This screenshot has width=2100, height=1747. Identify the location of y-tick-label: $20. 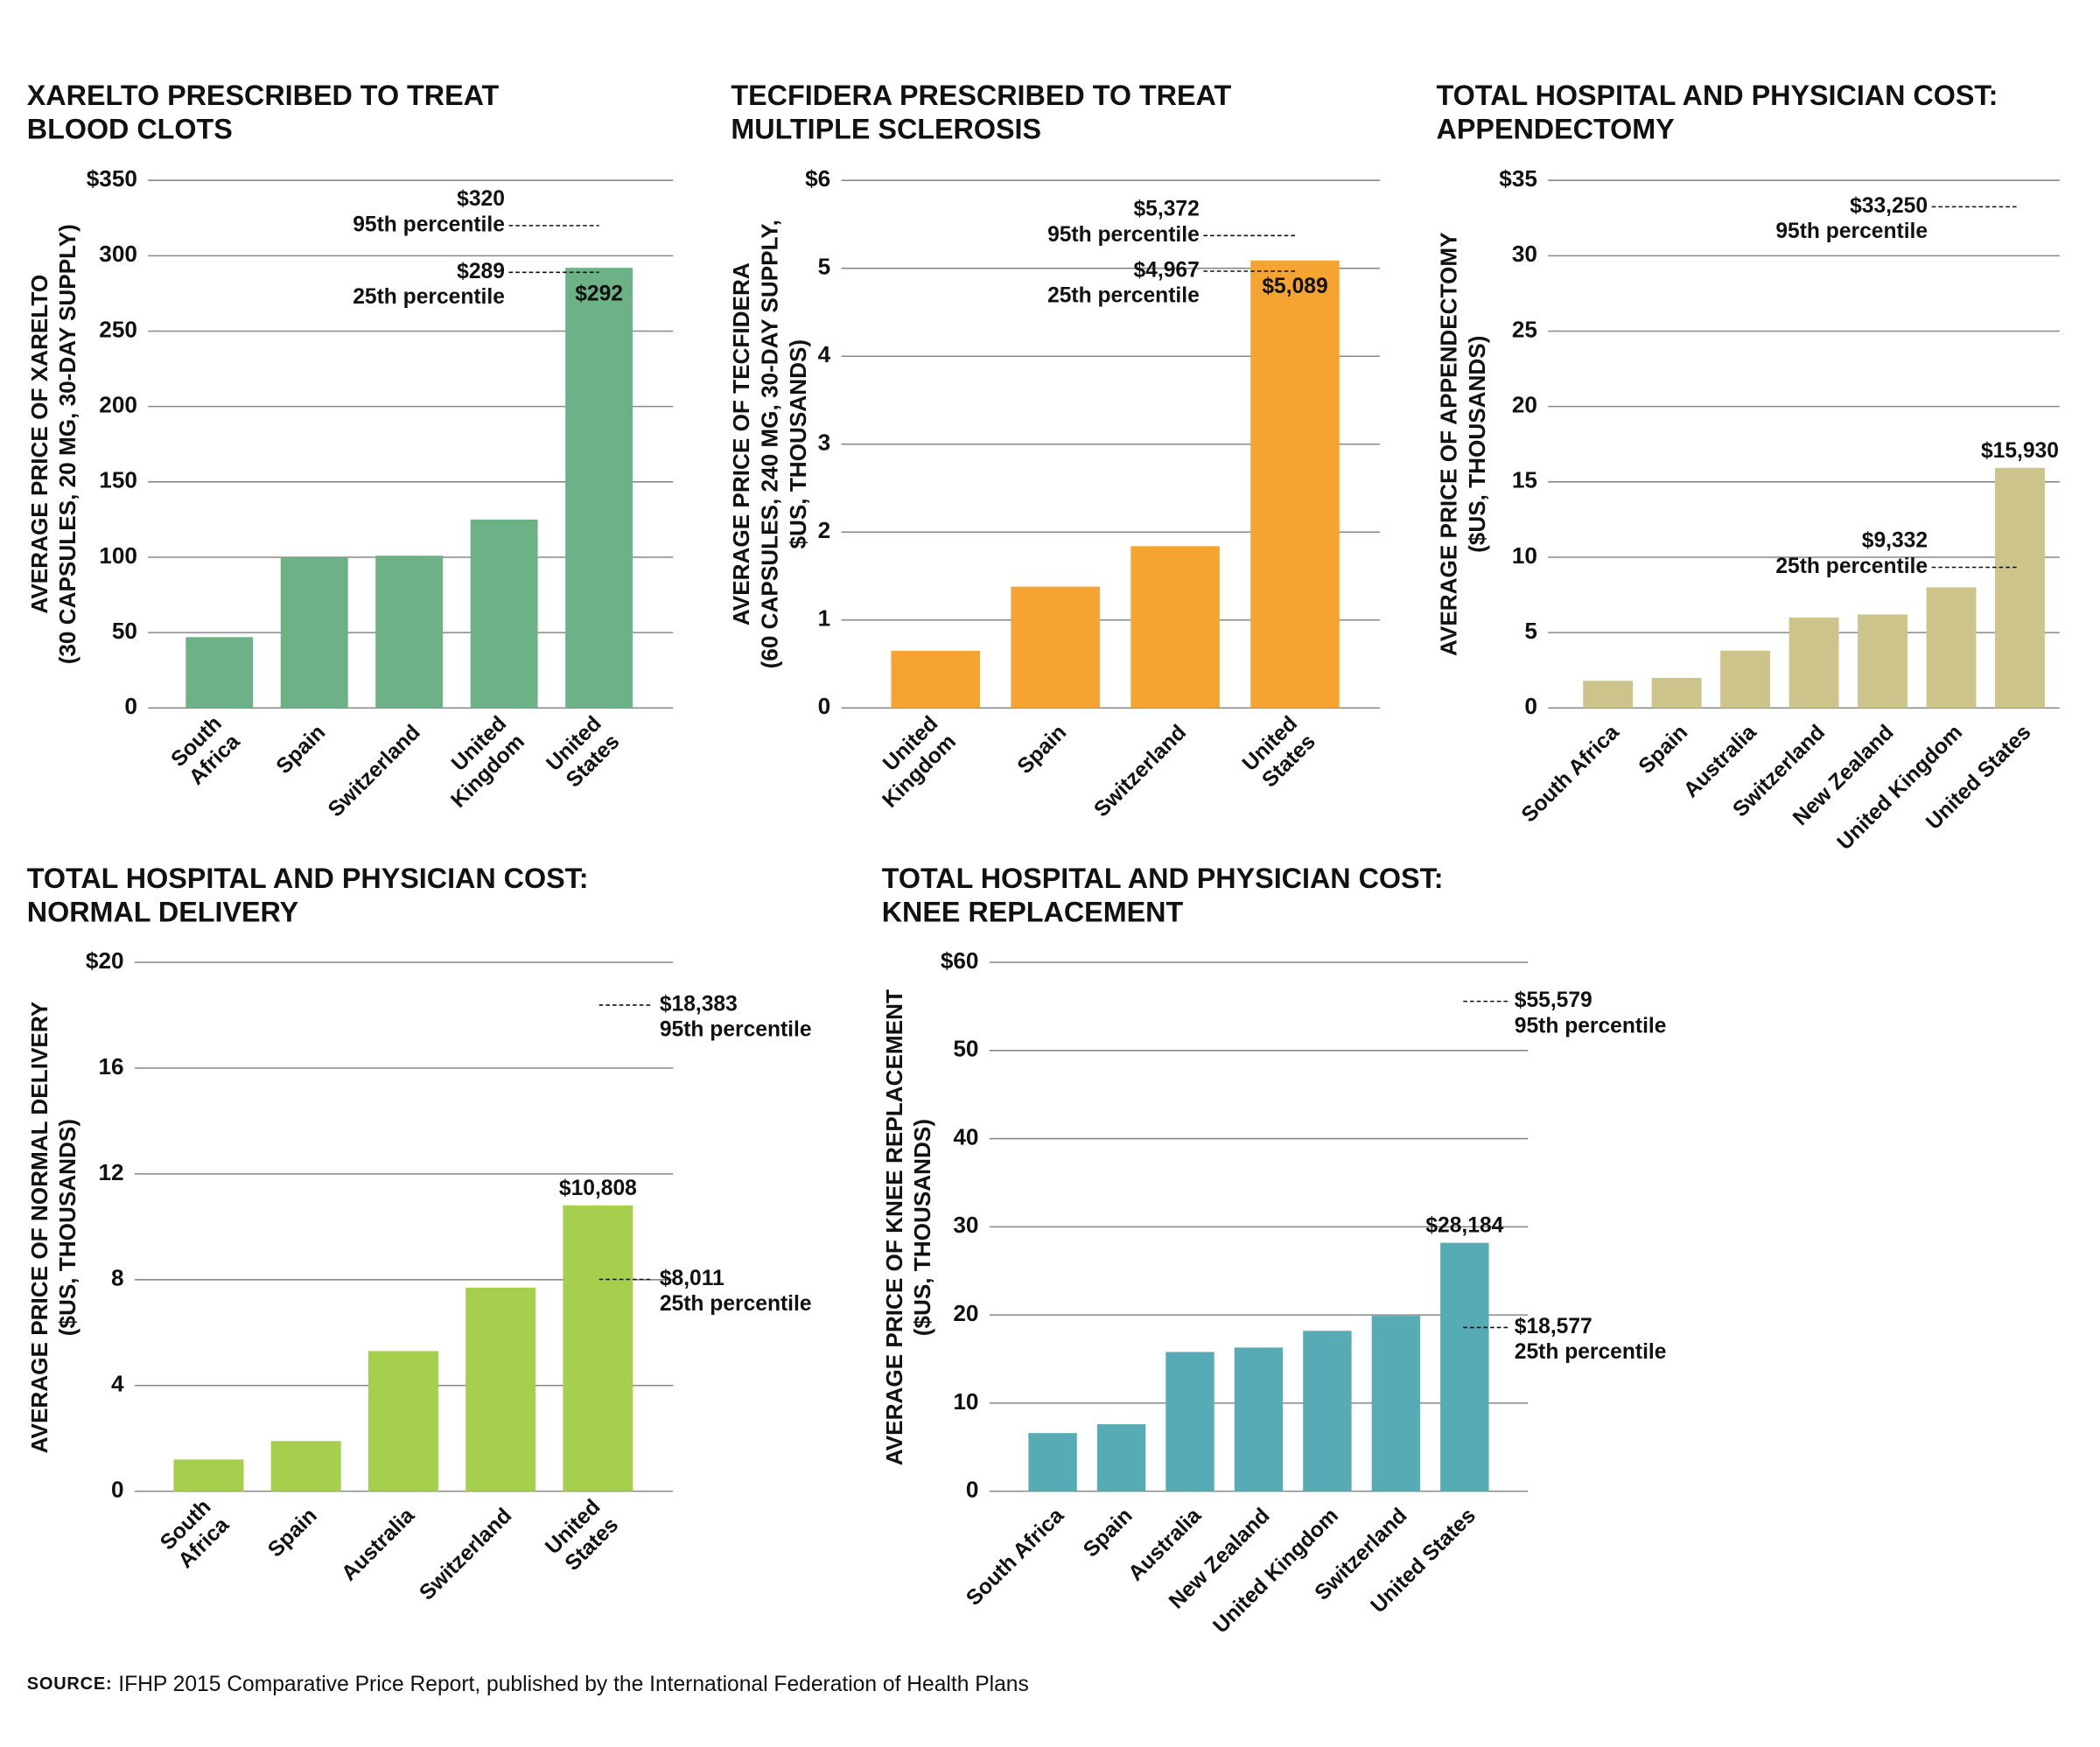
(105, 961).